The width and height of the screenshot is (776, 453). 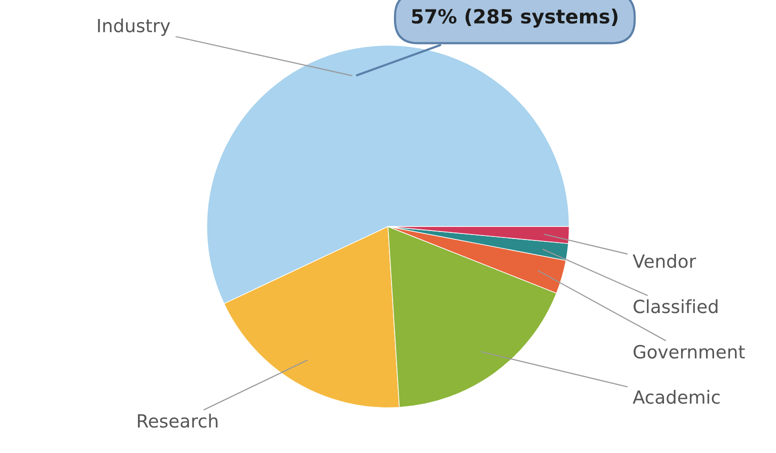 What do you see at coordinates (664, 261) in the screenshot?
I see `slice-label: Vendor` at bounding box center [664, 261].